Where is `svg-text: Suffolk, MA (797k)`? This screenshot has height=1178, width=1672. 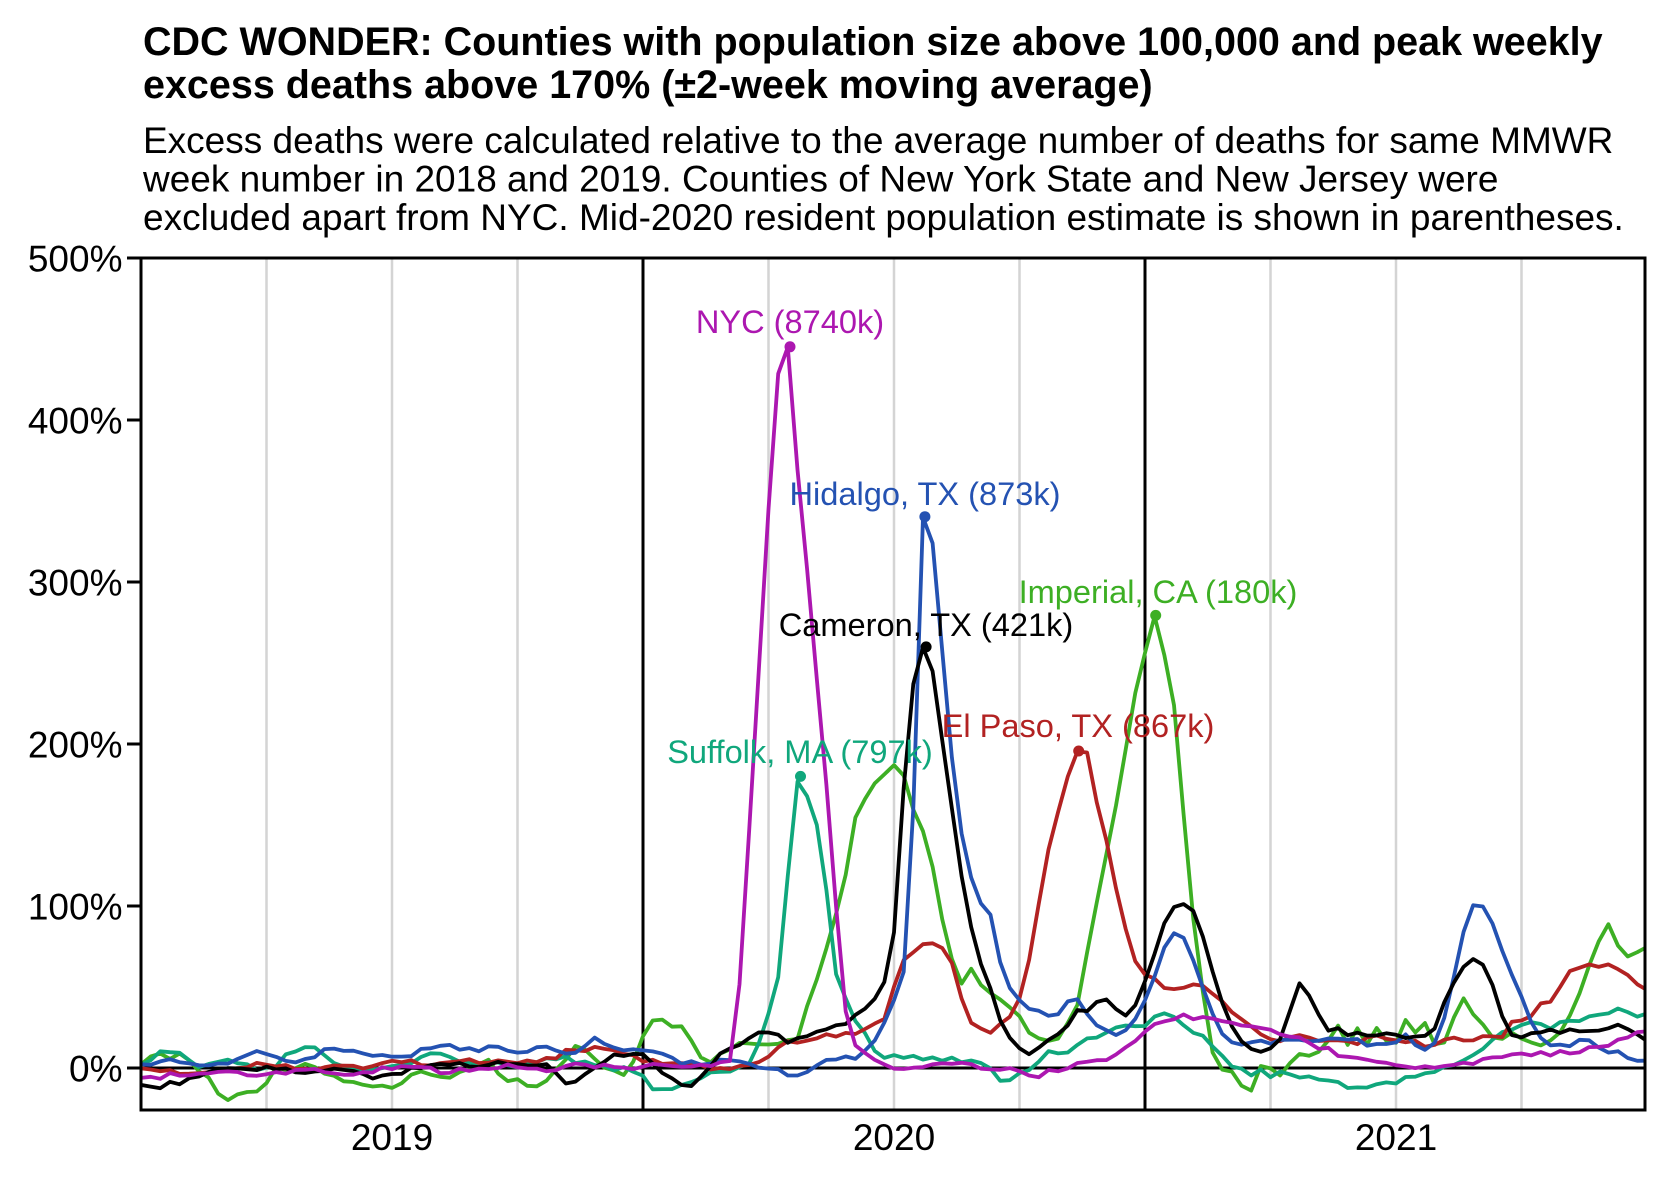
svg-text: Suffolk, MA (797k) is located at coordinates (800, 751).